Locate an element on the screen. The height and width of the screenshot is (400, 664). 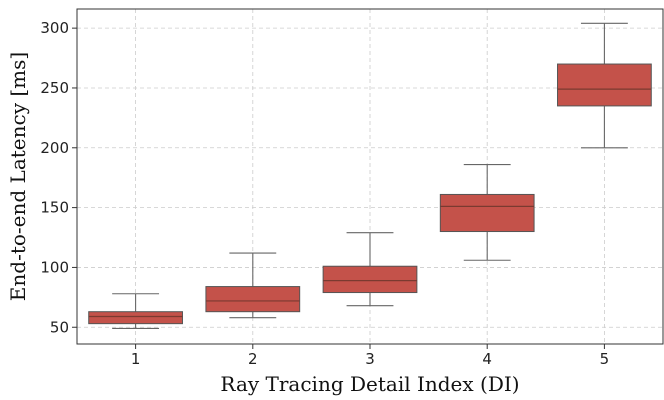
x-axis-label: Ray Tracing Detail Index (DI) is located at coordinates (369, 384).